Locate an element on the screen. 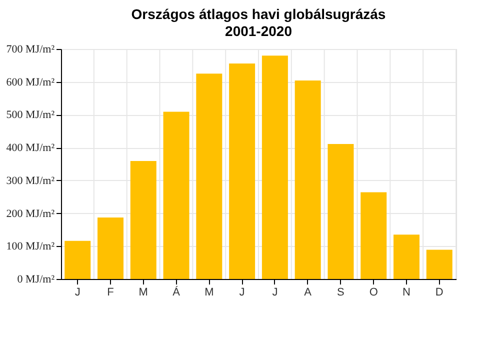 The height and width of the screenshot is (341, 484). x-tick-label: D is located at coordinates (439, 292).